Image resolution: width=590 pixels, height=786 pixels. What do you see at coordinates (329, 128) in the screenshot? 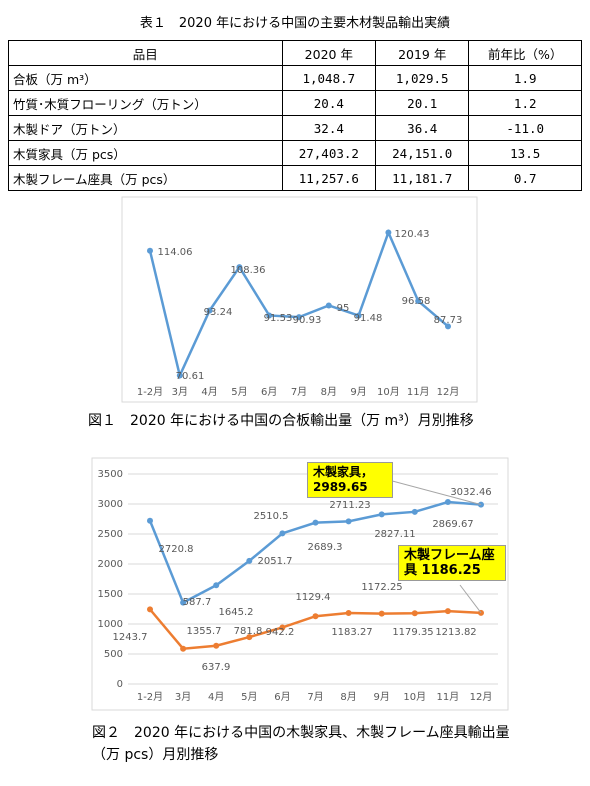
I see `table-cell: 32.4` at bounding box center [329, 128].